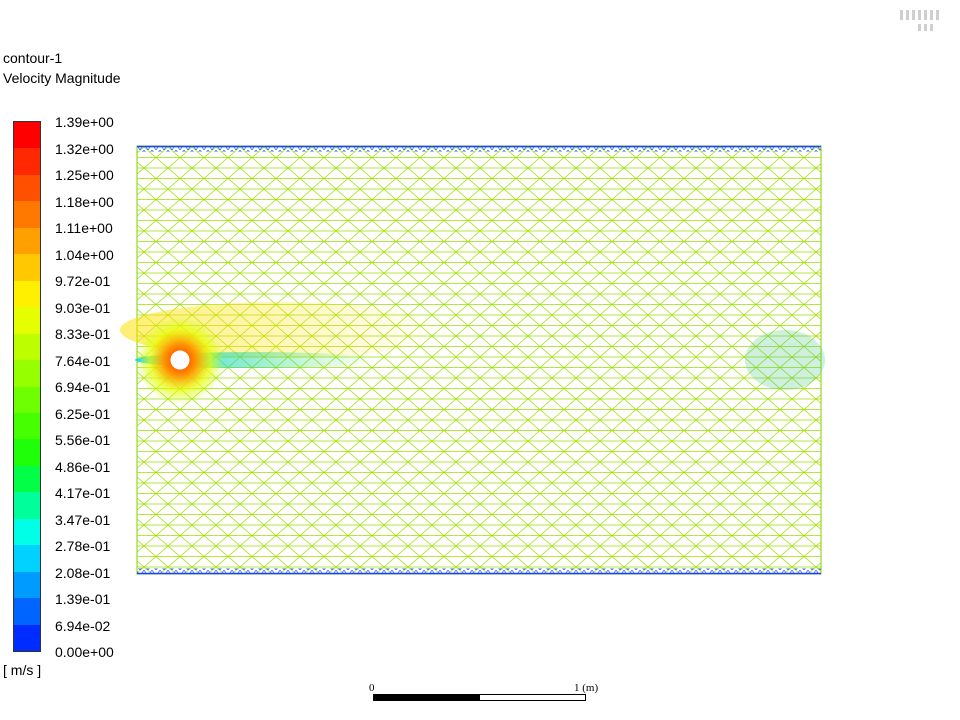  What do you see at coordinates (83, 281) in the screenshot?
I see `colormap-tick-label: 9.72e-01` at bounding box center [83, 281].